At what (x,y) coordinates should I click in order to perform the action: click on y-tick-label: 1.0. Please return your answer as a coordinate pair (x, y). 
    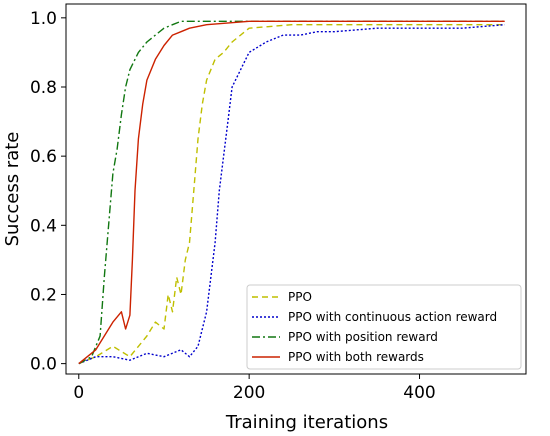
    Looking at the image, I should click on (43, 19).